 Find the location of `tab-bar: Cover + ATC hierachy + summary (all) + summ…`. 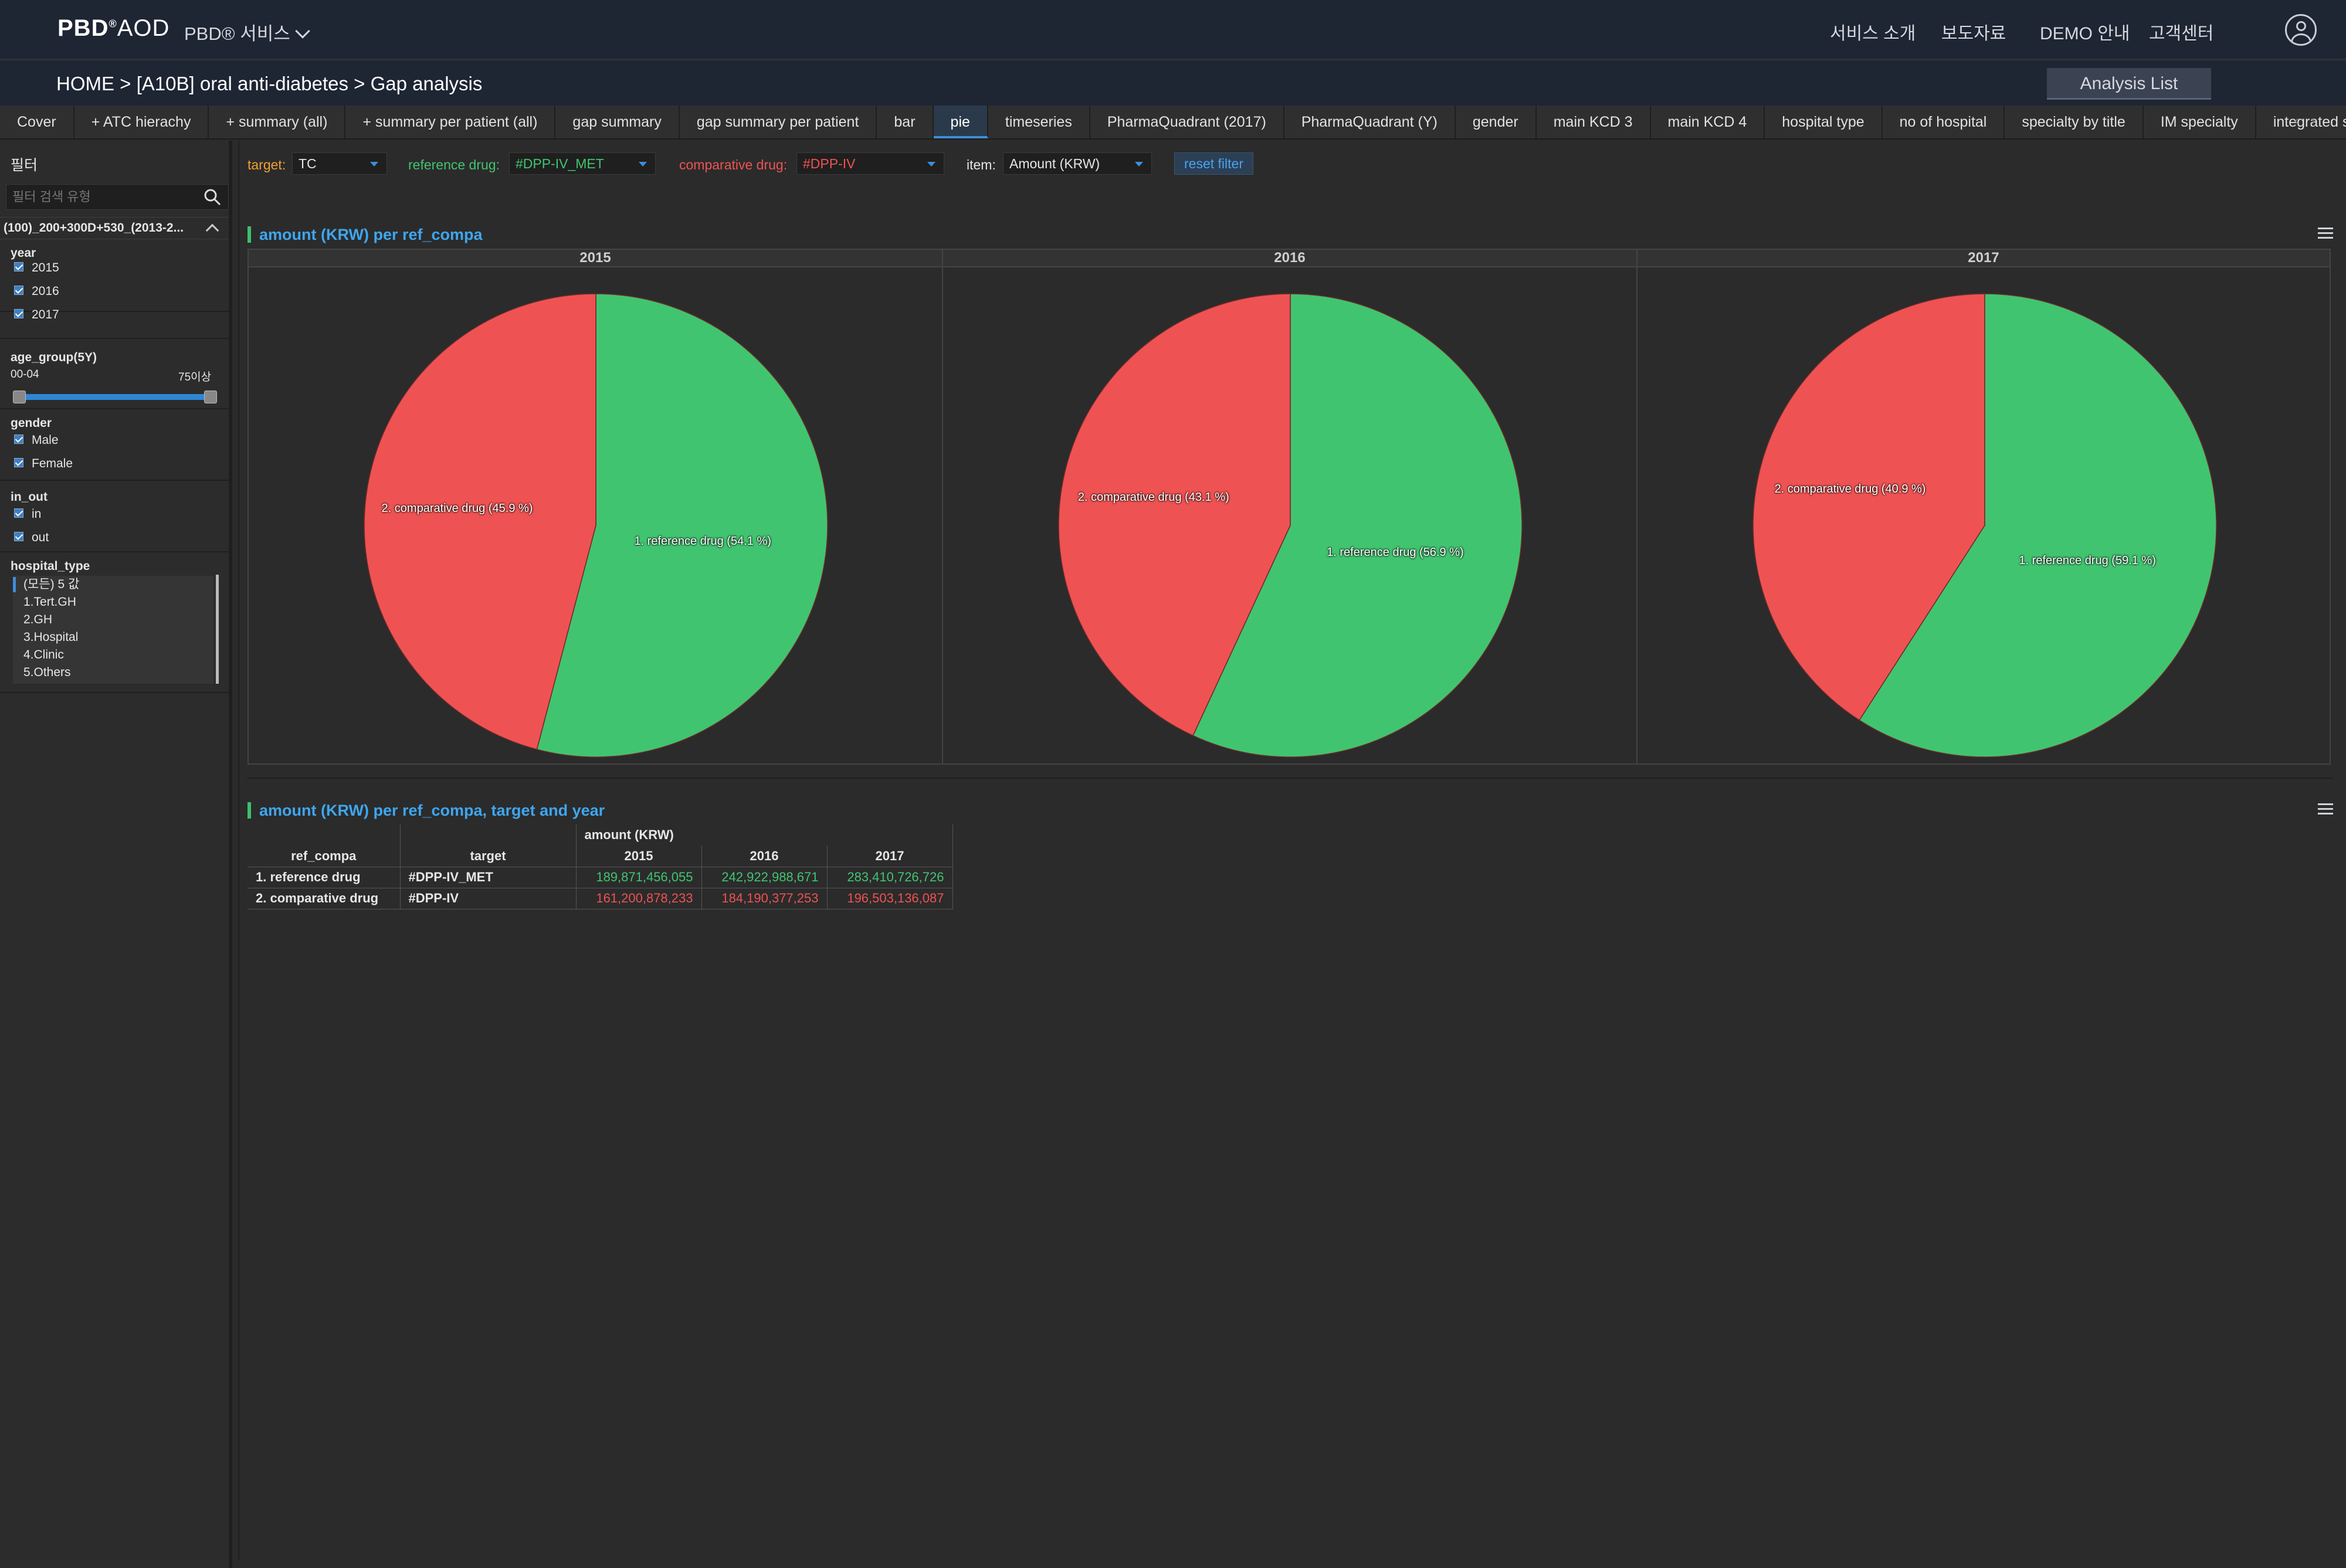

tab-bar: Cover + ATC hierachy + summary (all) + summ… is located at coordinates (1173, 123).